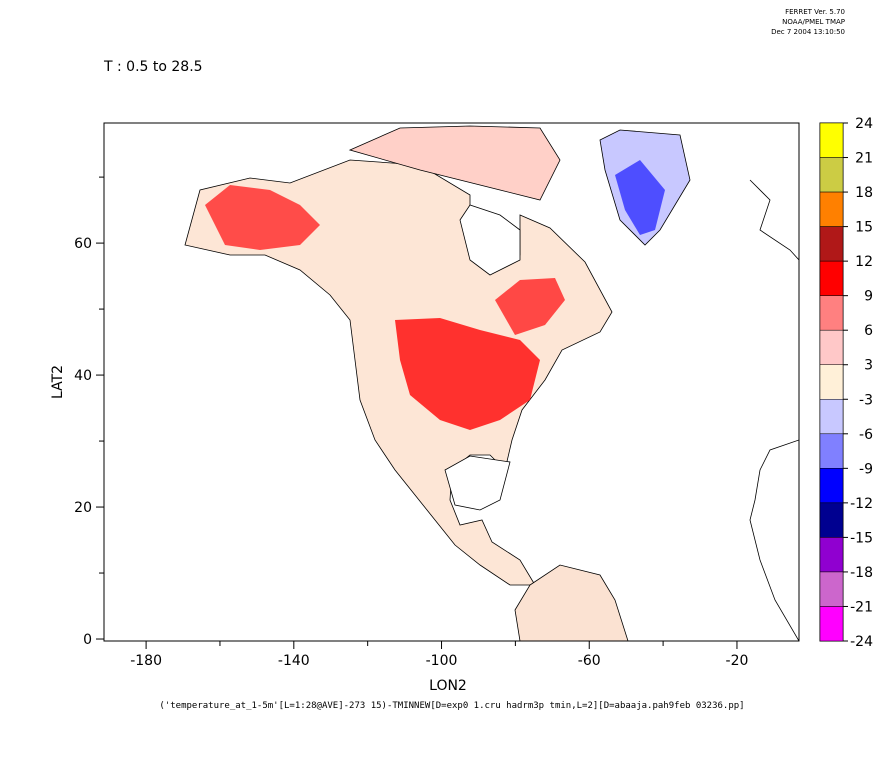  What do you see at coordinates (868, 366) in the screenshot?
I see `colorbar-label: 3` at bounding box center [868, 366].